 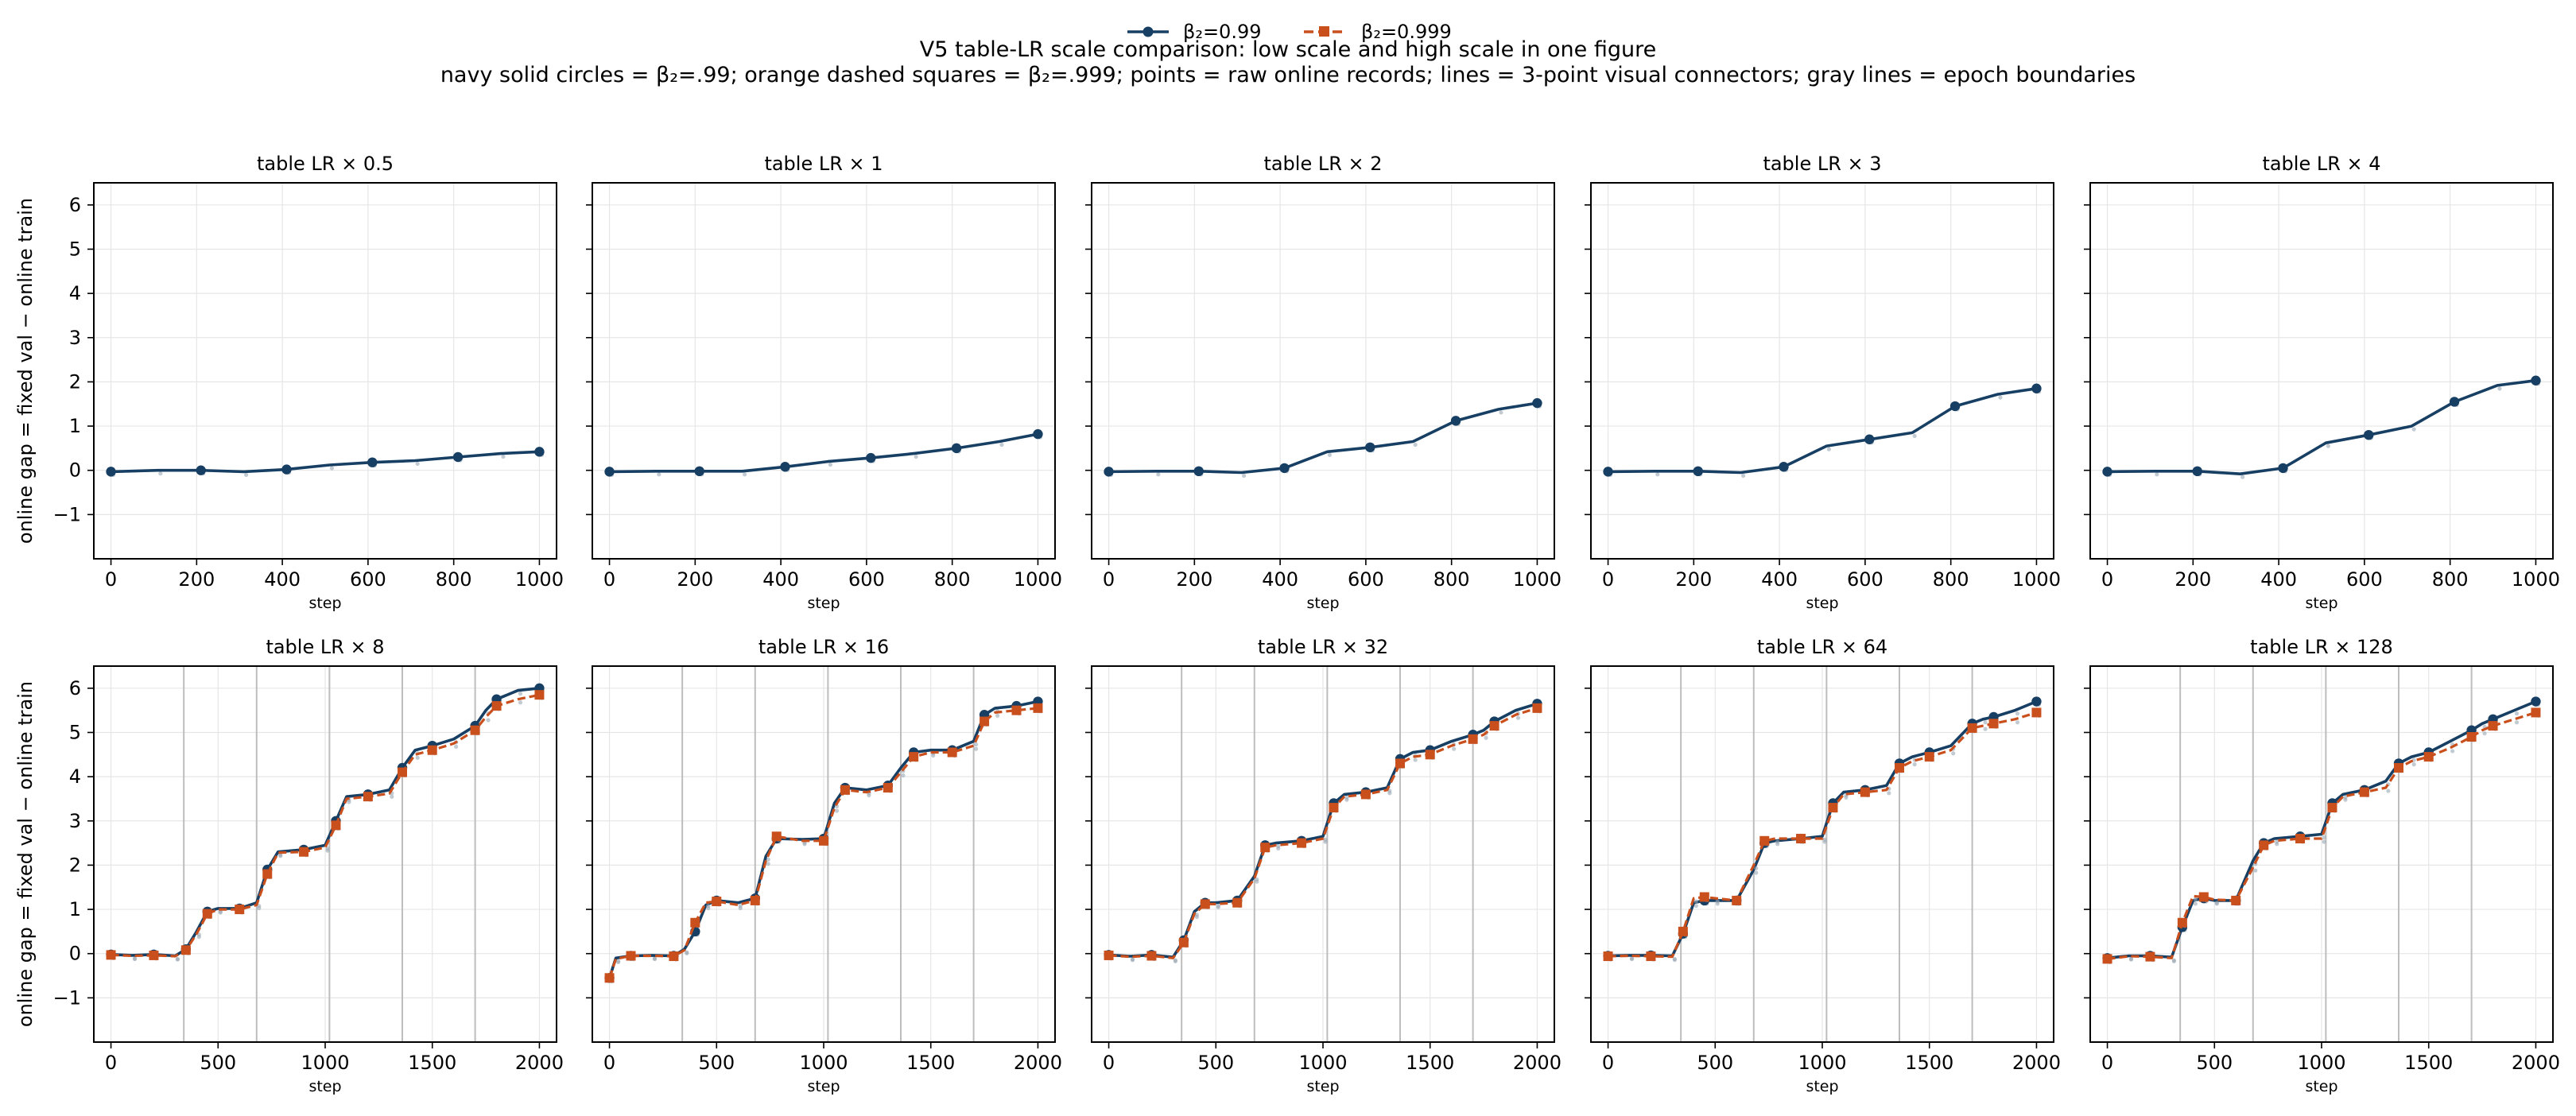 I want to click on x-tick-label: 600, so click(x=867, y=579).